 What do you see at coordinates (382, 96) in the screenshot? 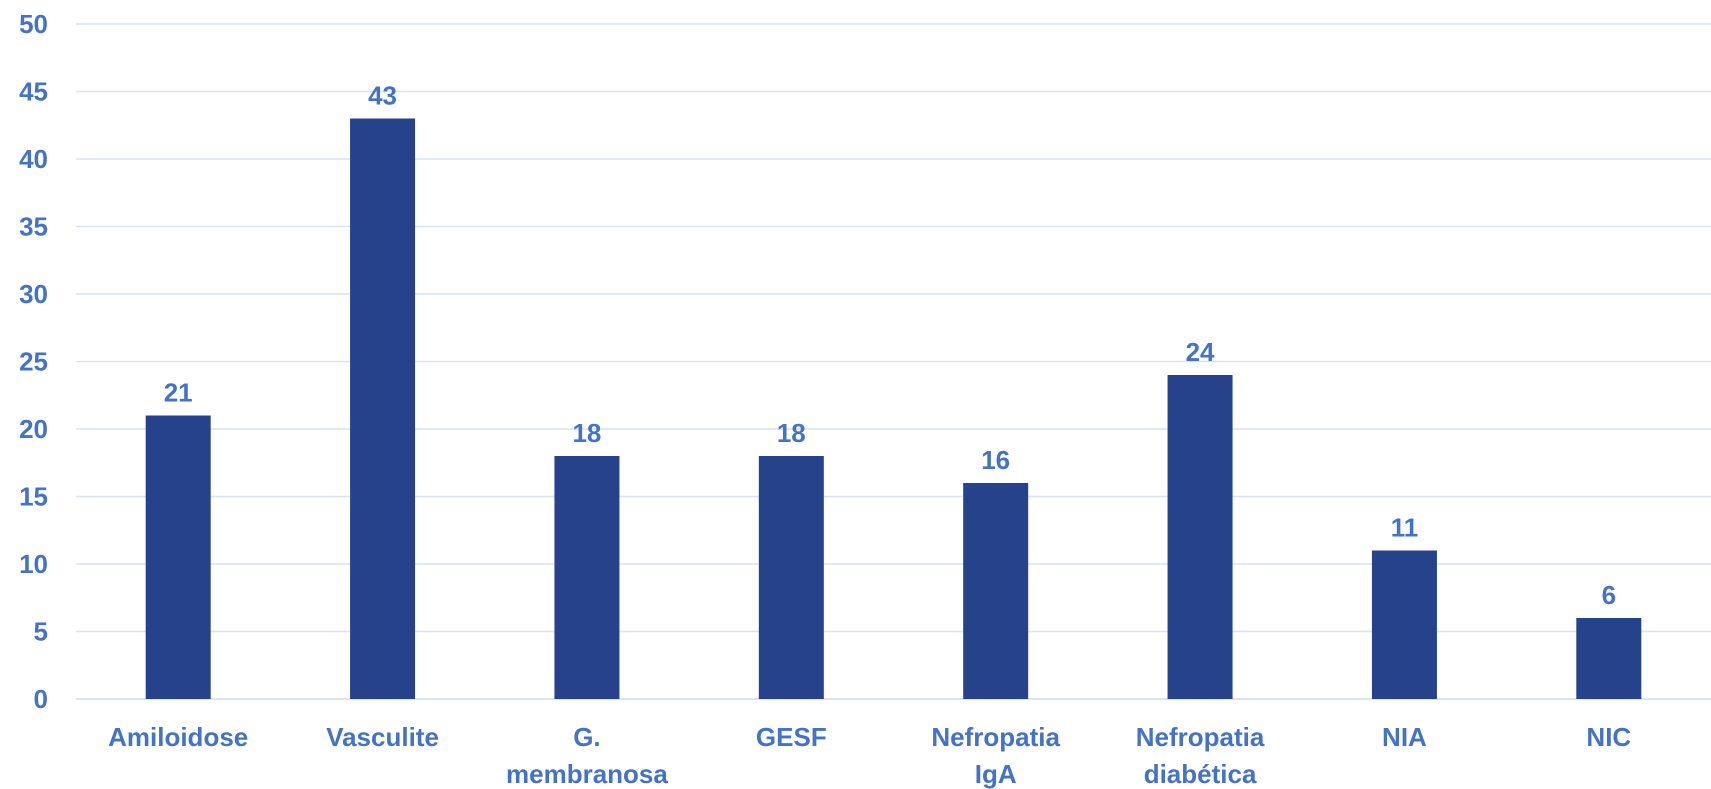
I see `data-label: 43` at bounding box center [382, 96].